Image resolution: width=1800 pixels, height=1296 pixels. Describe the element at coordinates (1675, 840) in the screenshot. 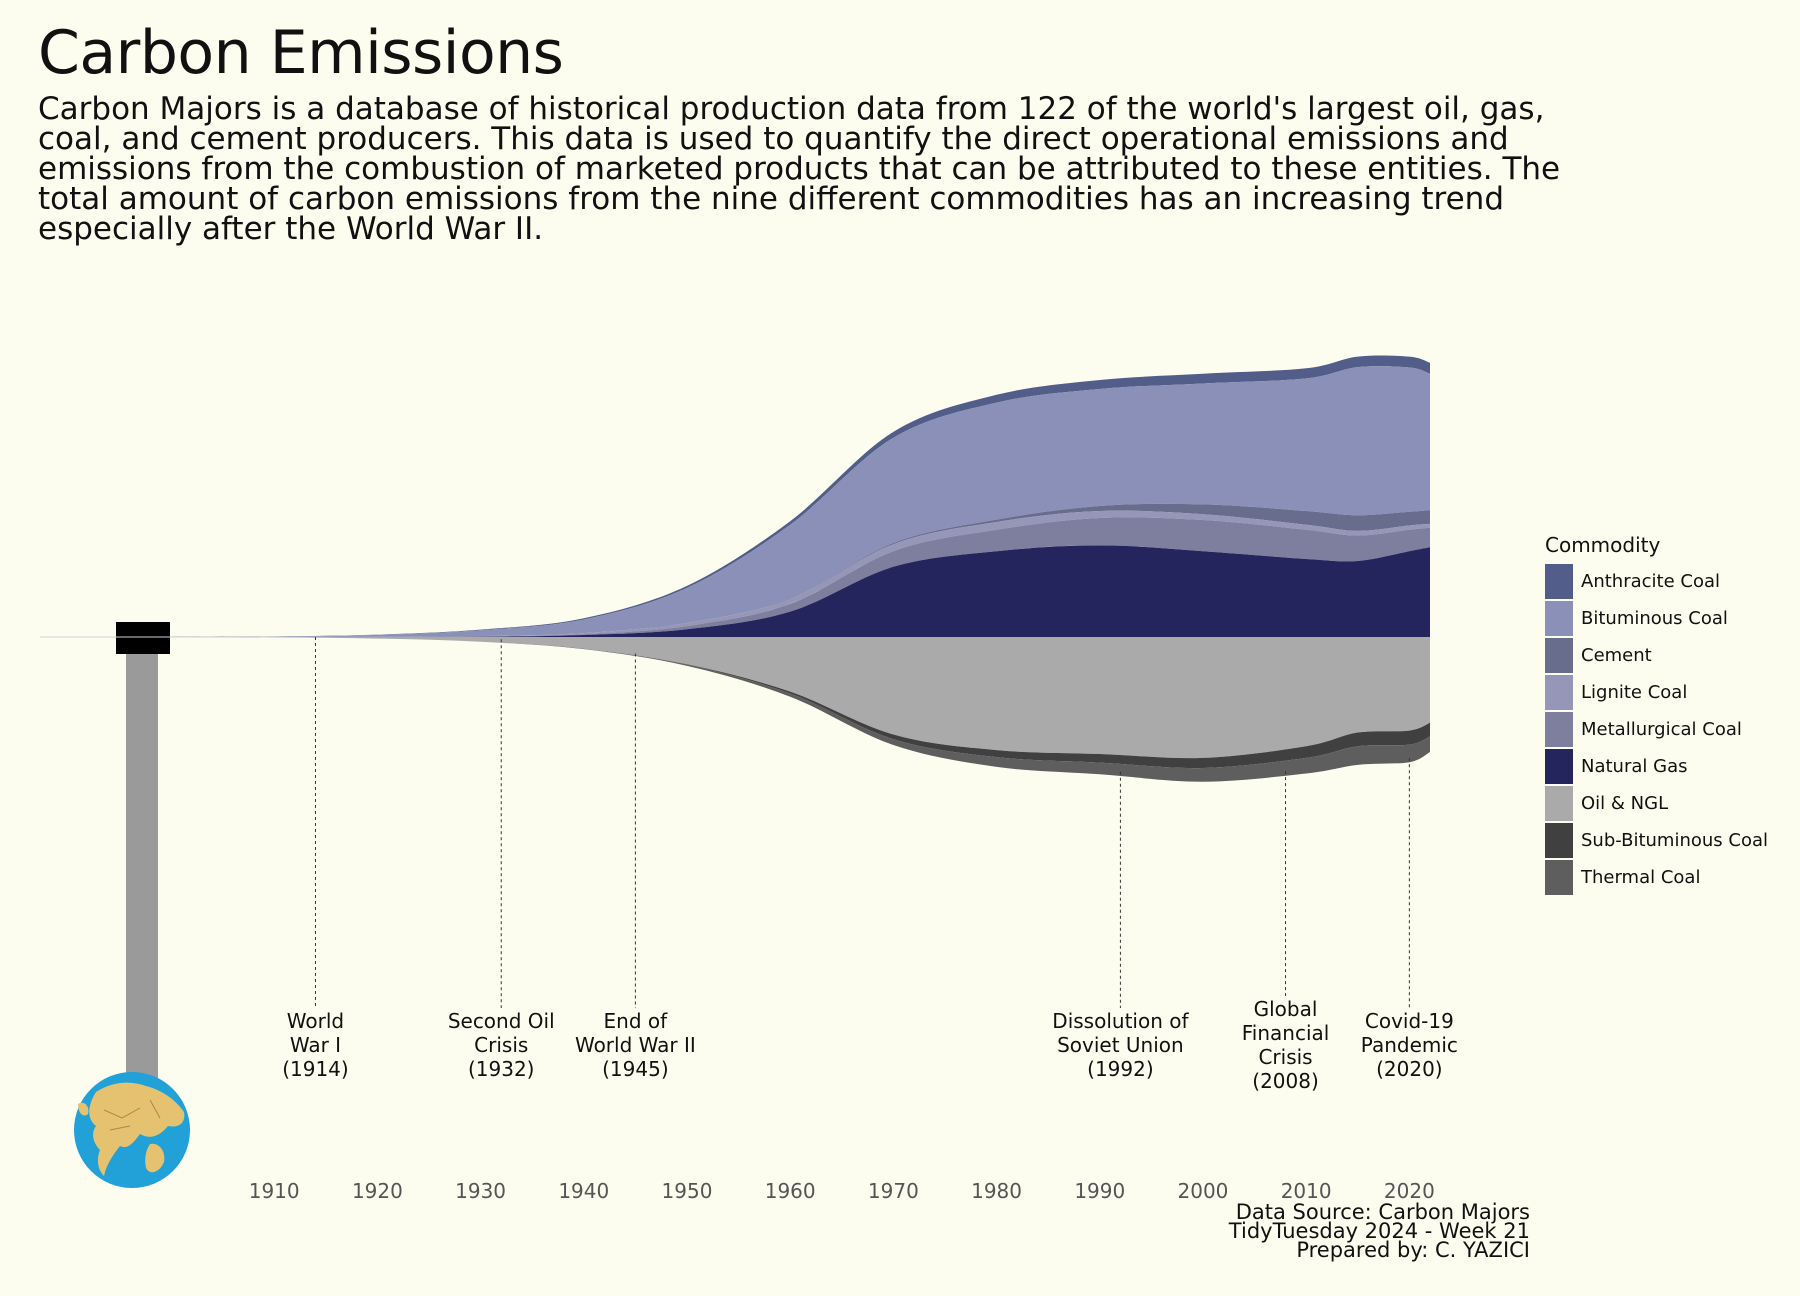

I see `legend-label: Sub-Bituminous Coal` at that location.